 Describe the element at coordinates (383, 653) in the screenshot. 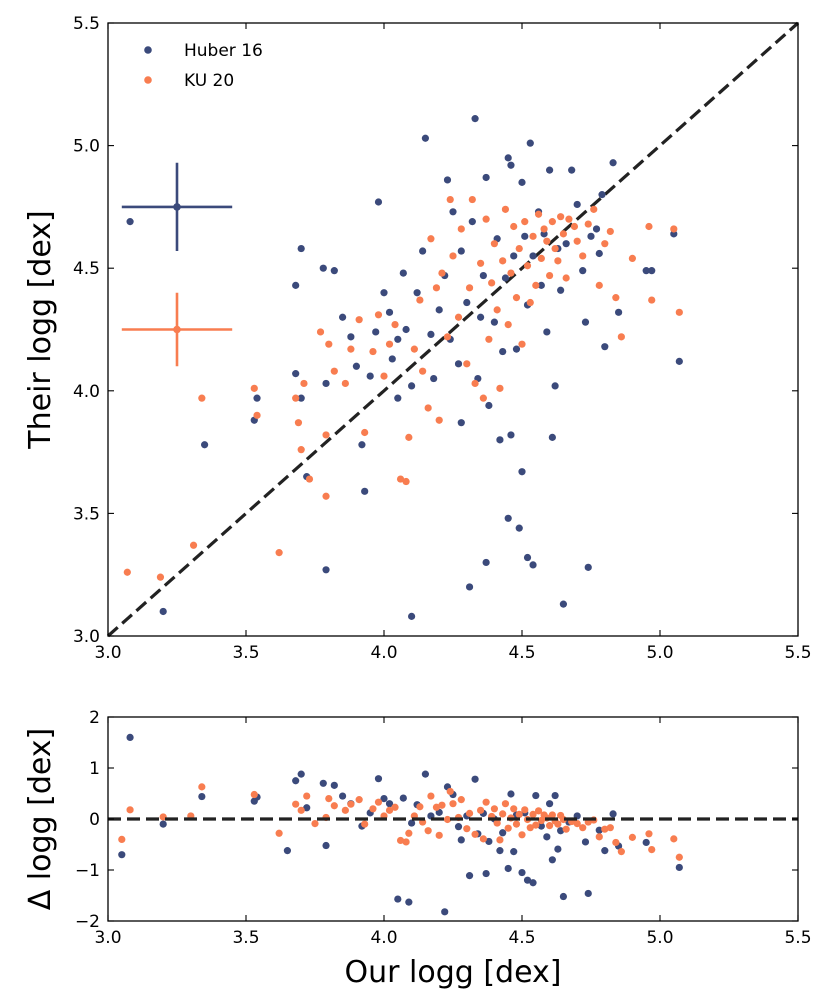

I see `main-x-tick-label: 4.0` at that location.